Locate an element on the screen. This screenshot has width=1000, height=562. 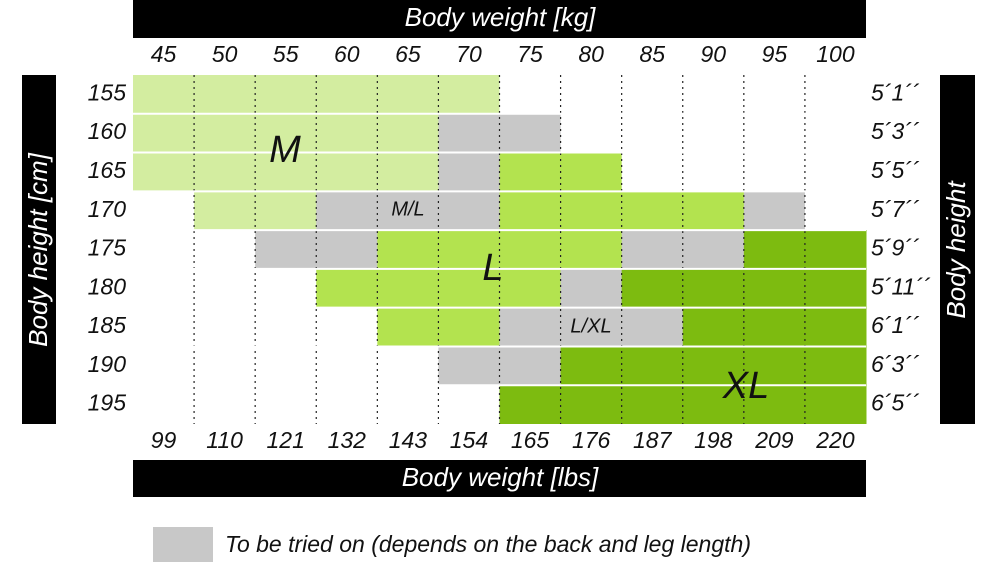
ft-label: 6´5´´ is located at coordinates (895, 403).